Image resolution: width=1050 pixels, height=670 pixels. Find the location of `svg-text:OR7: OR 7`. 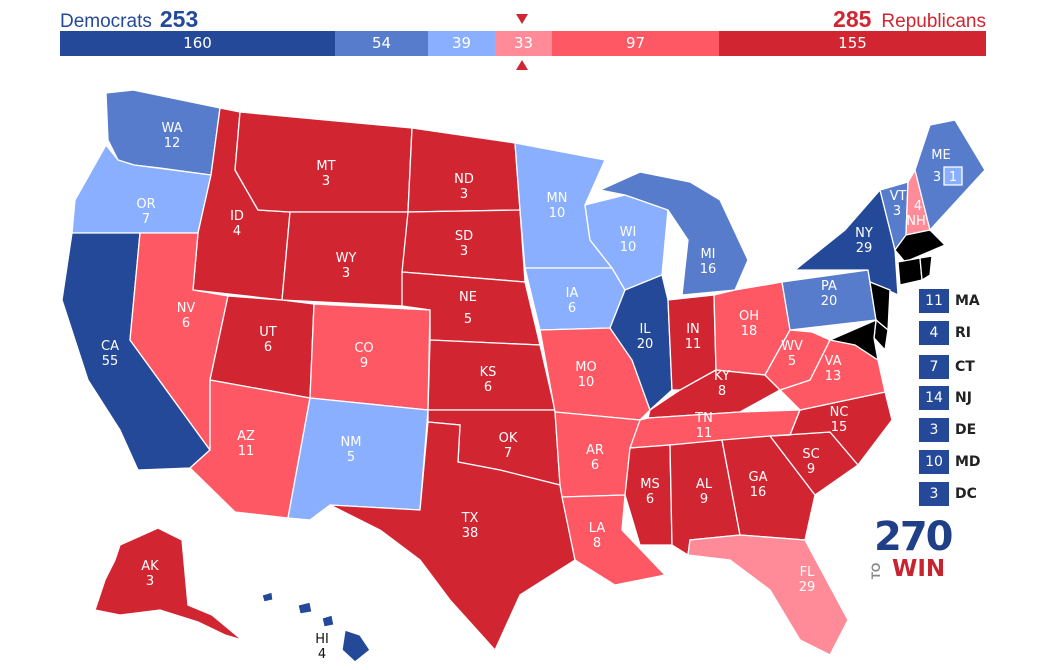

svg-text:OR7: OR 7 is located at coordinates (145, 212).